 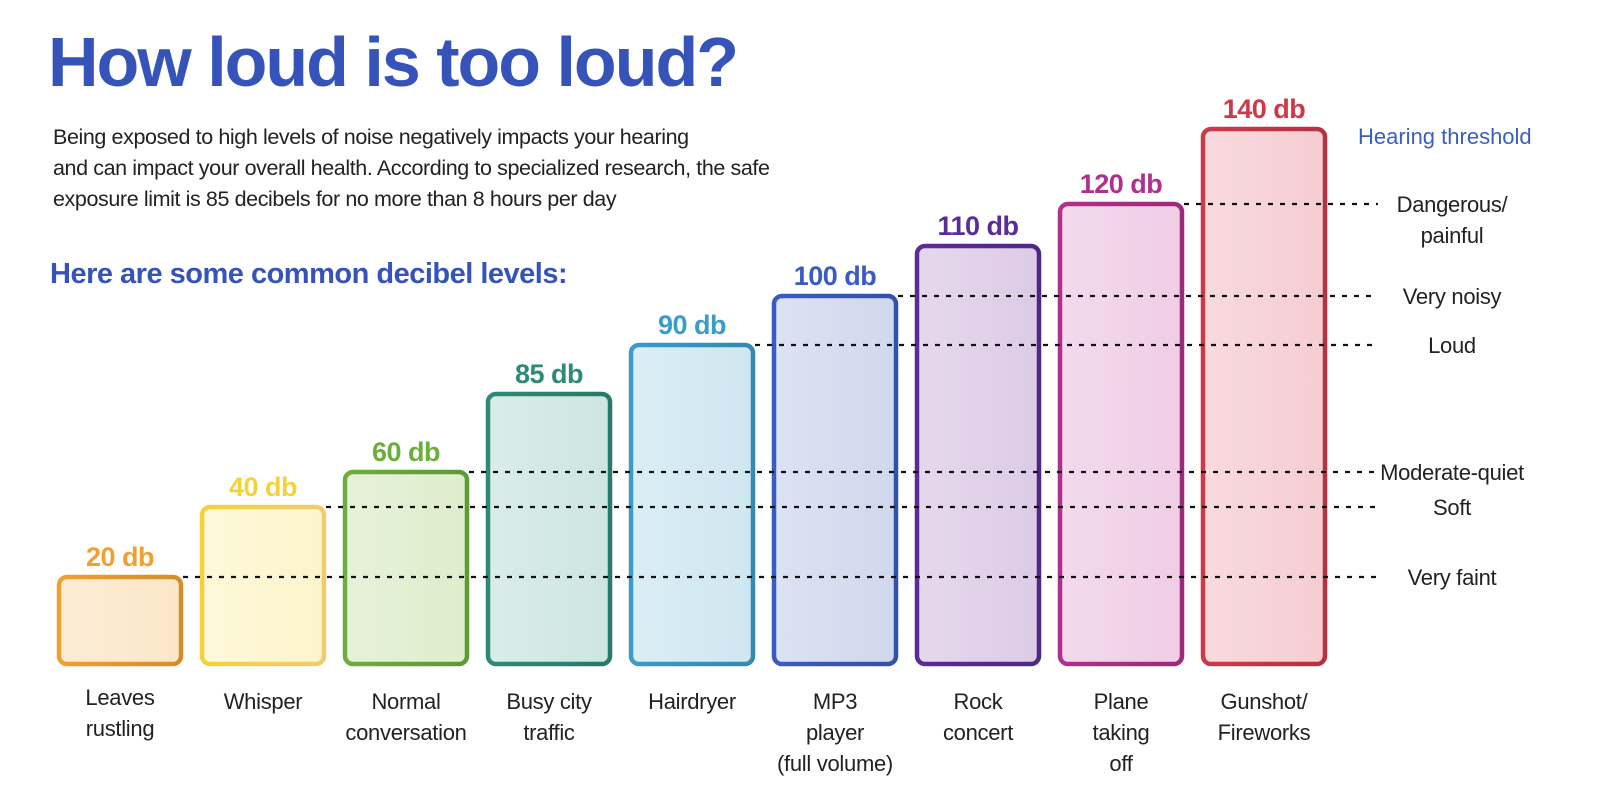 I want to click on threshold-label: Soft, so click(x=1452, y=507).